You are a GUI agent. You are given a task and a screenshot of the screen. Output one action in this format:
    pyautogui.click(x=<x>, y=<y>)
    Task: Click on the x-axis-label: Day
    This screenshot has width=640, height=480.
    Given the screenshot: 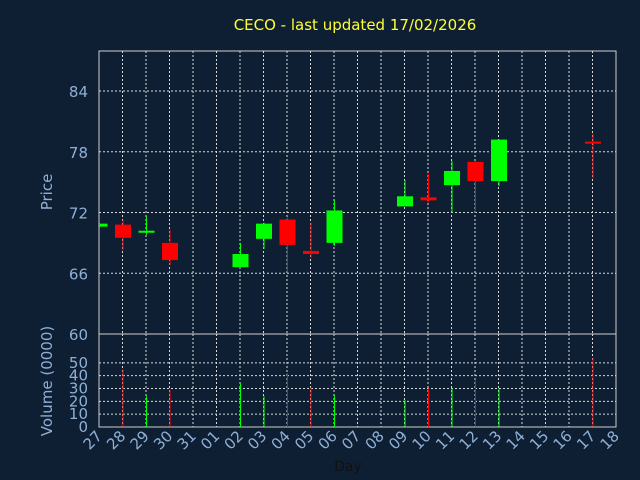 What is the action you would take?
    pyautogui.click(x=348, y=467)
    